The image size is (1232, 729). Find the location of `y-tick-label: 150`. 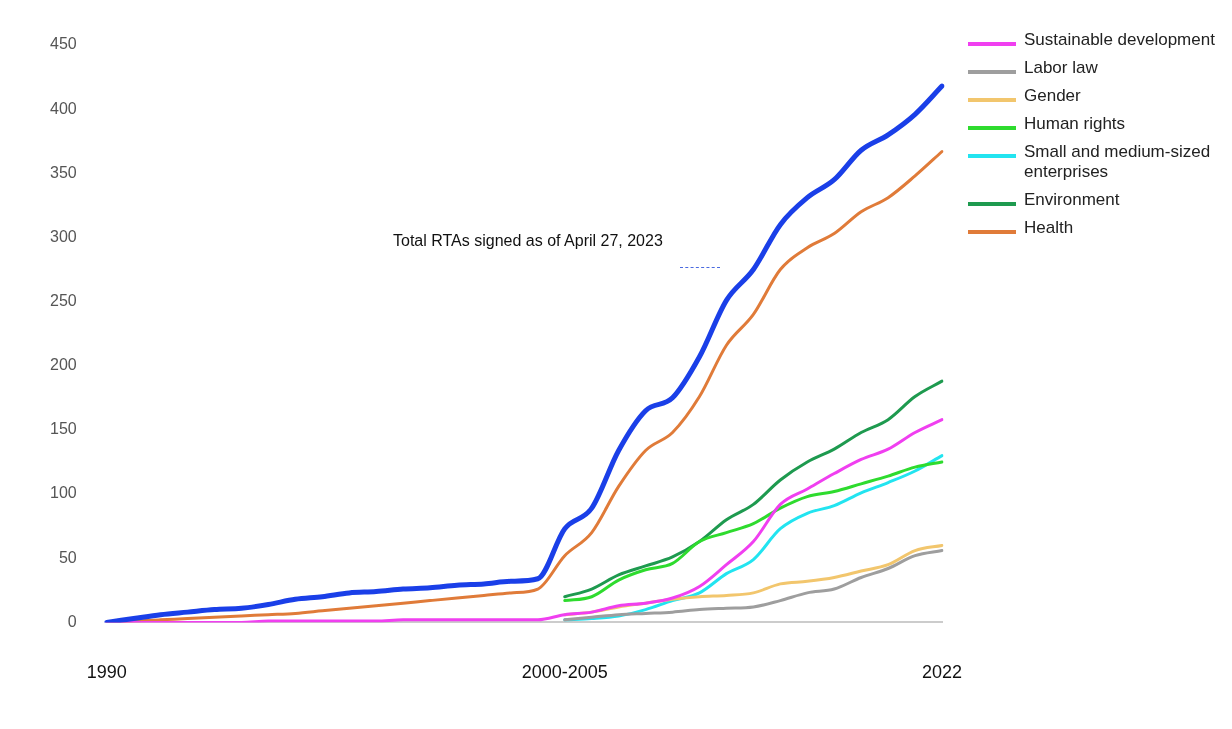

y-tick-label: 150 is located at coordinates (63, 429).